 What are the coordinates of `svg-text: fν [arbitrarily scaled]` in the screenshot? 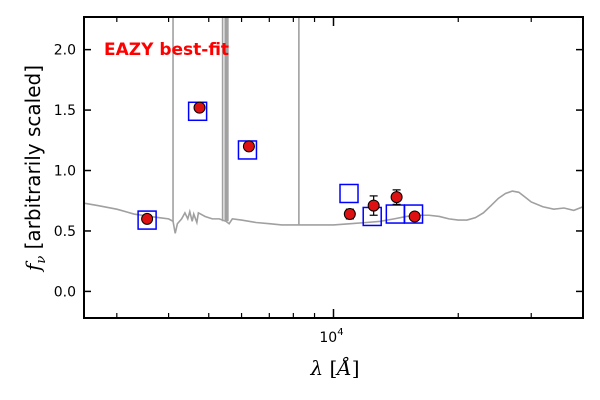 It's located at (35, 169).